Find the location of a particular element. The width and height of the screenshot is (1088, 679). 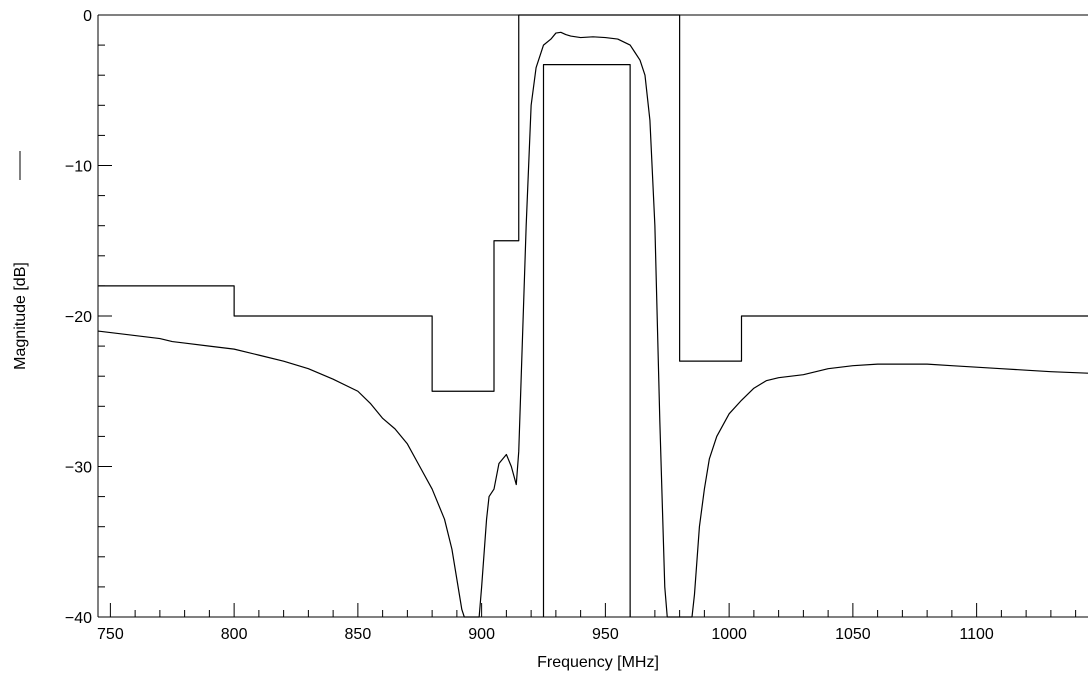

y-tick-label: −30 is located at coordinates (78, 468).